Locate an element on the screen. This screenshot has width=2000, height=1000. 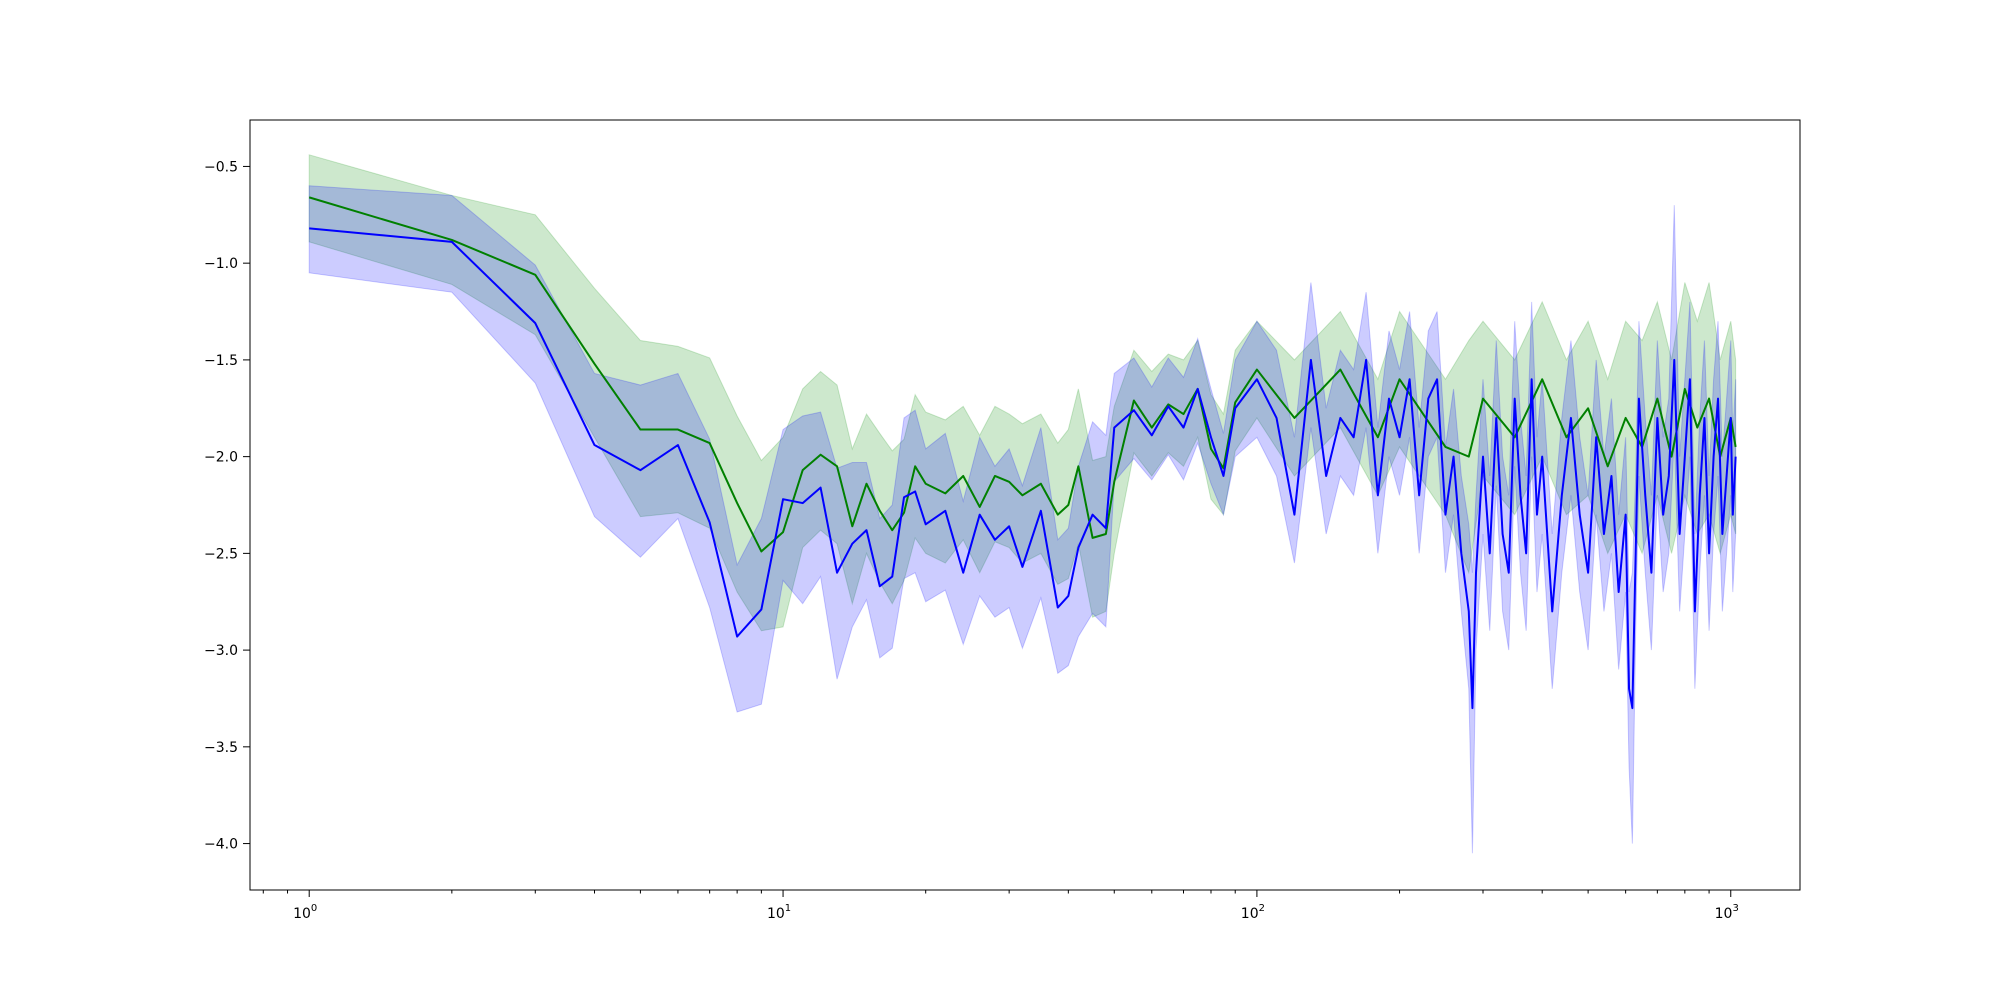
y-axis-ticks: −0.5 −1.0 −1.5 −2.0 −2.5 −3.0 −3.5 −4.0 is located at coordinates (227, 506).